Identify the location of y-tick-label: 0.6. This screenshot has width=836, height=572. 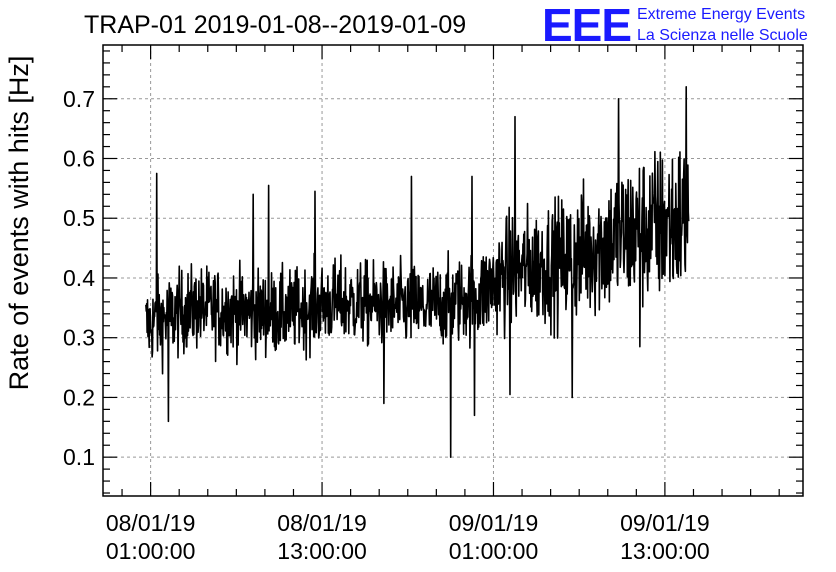
(79, 158).